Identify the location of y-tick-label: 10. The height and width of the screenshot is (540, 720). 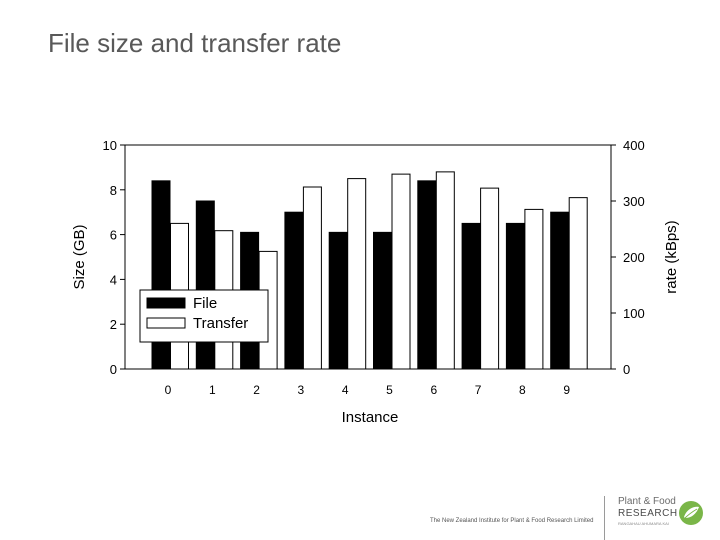
(110, 145).